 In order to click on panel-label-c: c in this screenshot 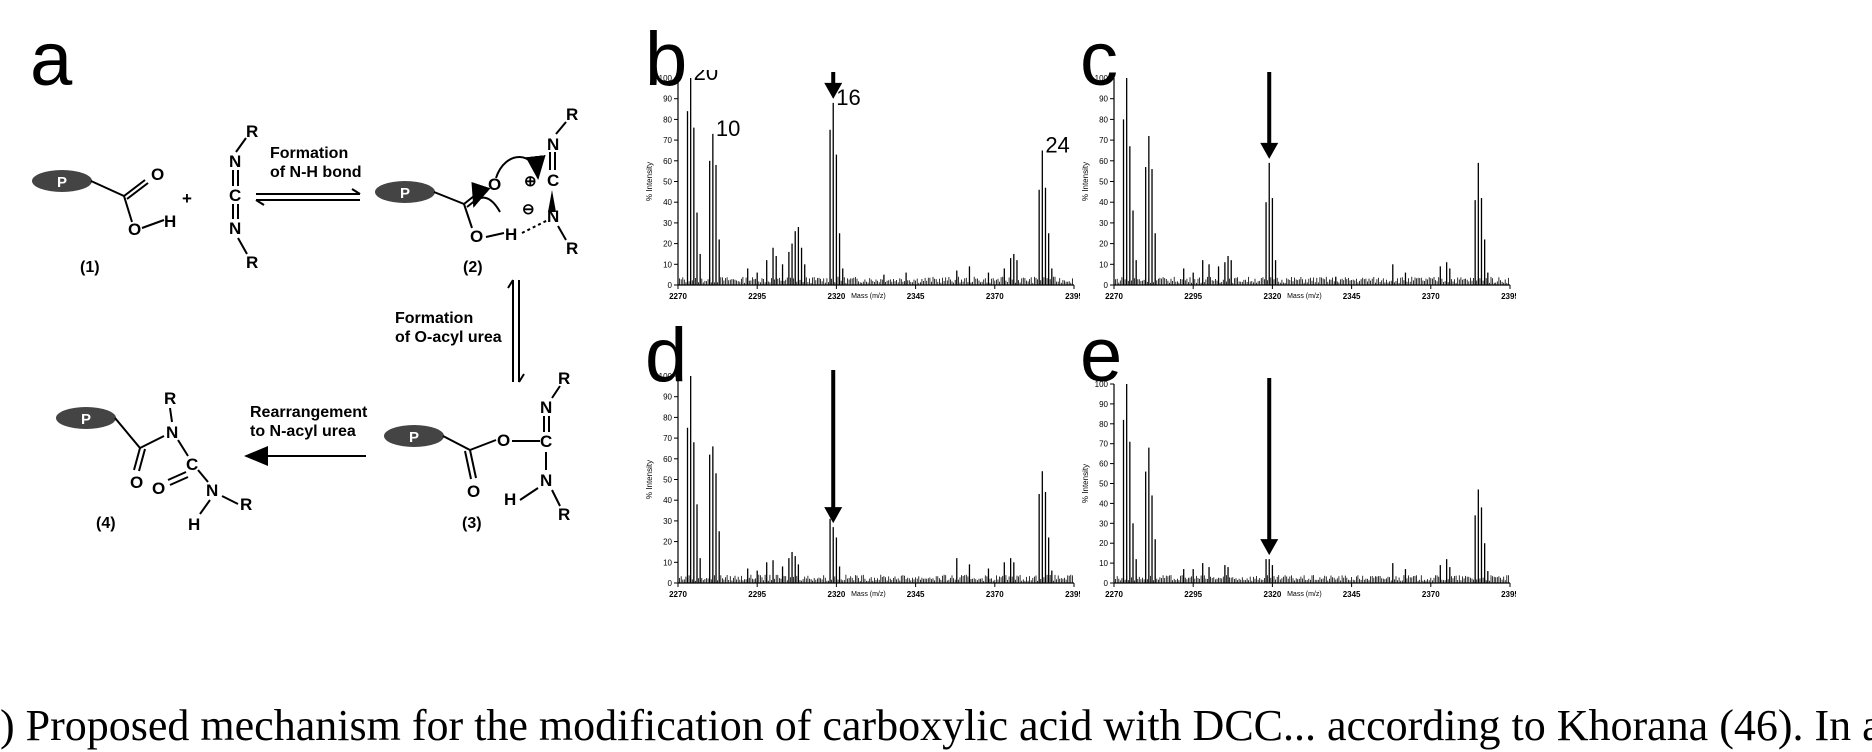, I will do `click(1099, 59)`.